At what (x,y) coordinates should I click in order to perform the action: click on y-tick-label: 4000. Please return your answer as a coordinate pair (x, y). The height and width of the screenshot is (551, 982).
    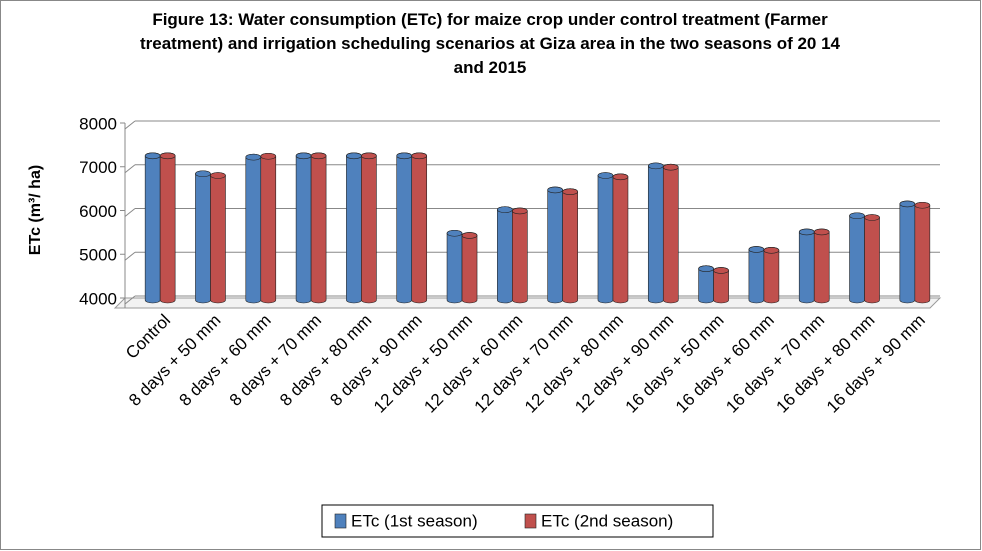
    Looking at the image, I should click on (98, 298).